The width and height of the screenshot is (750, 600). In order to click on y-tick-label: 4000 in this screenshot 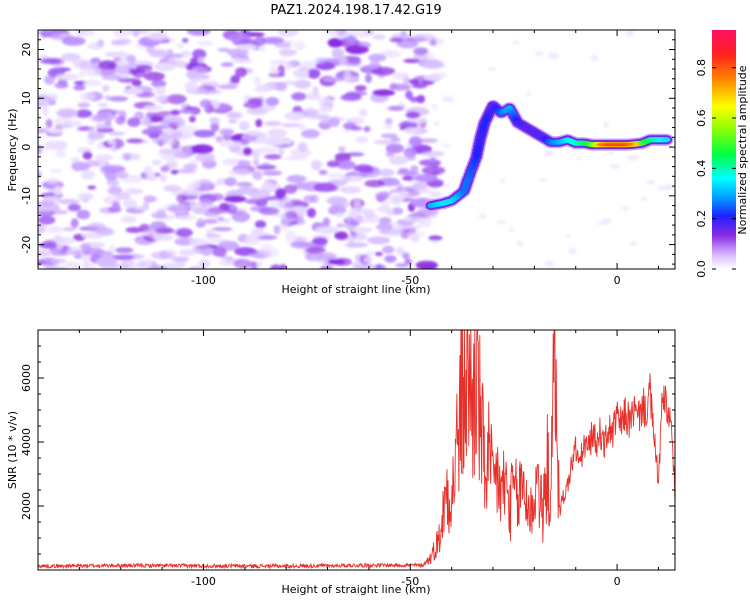, I will do `click(26, 442)`.